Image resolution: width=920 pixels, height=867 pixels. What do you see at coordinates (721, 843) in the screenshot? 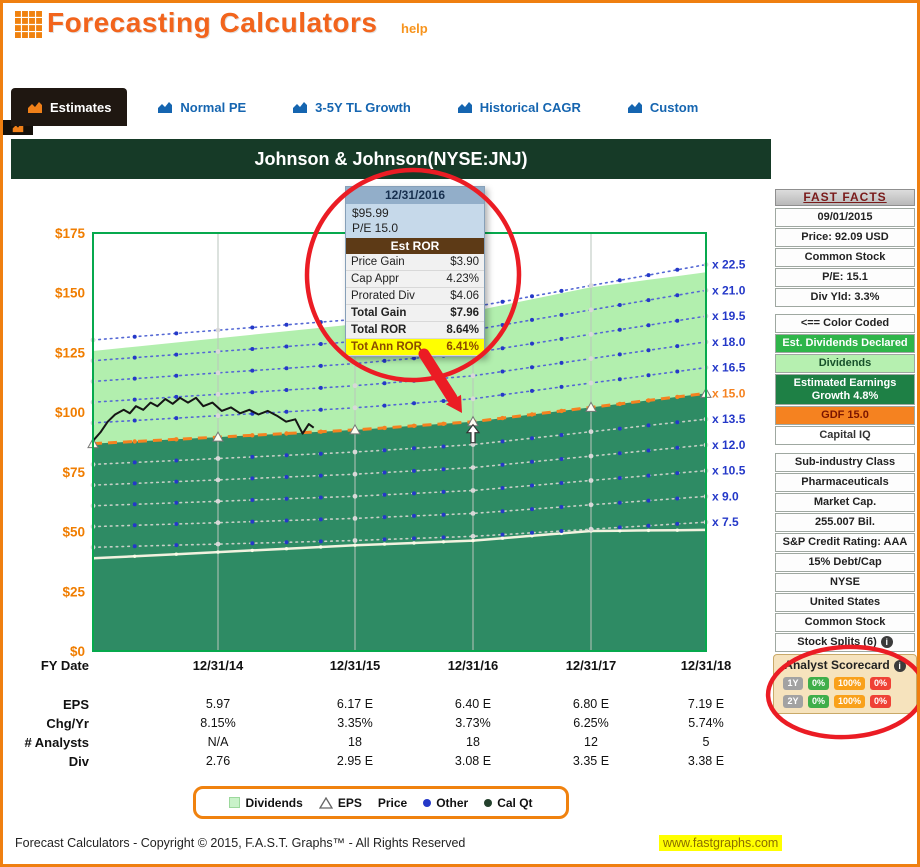
I see `fastgraphs-link: www.fastgraphs.com` at bounding box center [721, 843].